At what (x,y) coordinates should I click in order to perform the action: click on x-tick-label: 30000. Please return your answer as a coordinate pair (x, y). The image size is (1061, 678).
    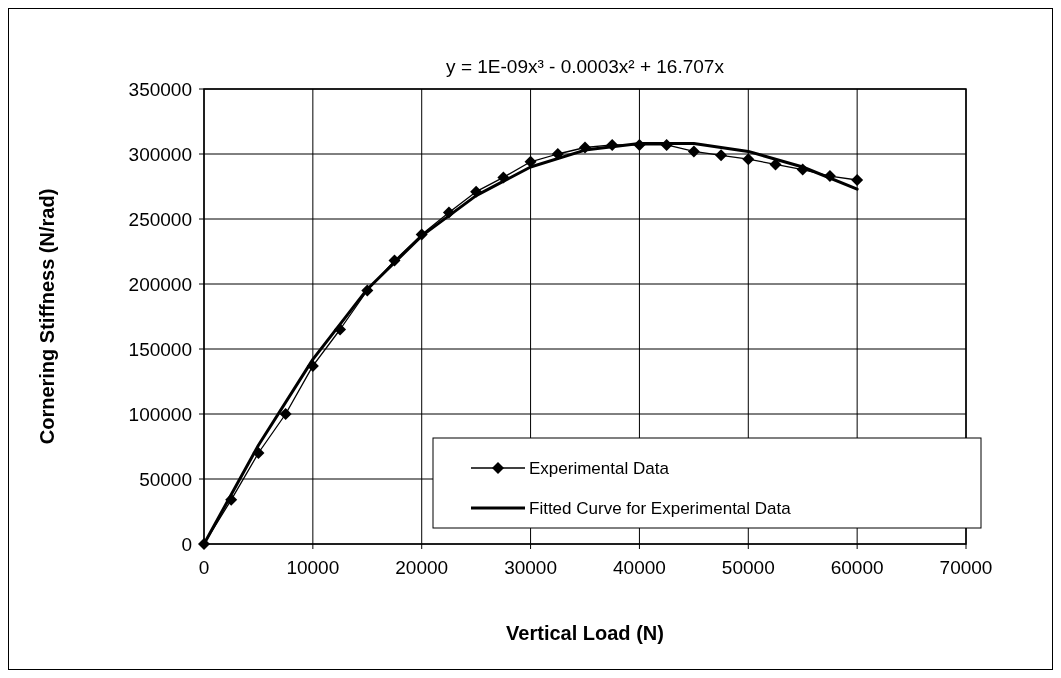
    Looking at the image, I should click on (530, 567).